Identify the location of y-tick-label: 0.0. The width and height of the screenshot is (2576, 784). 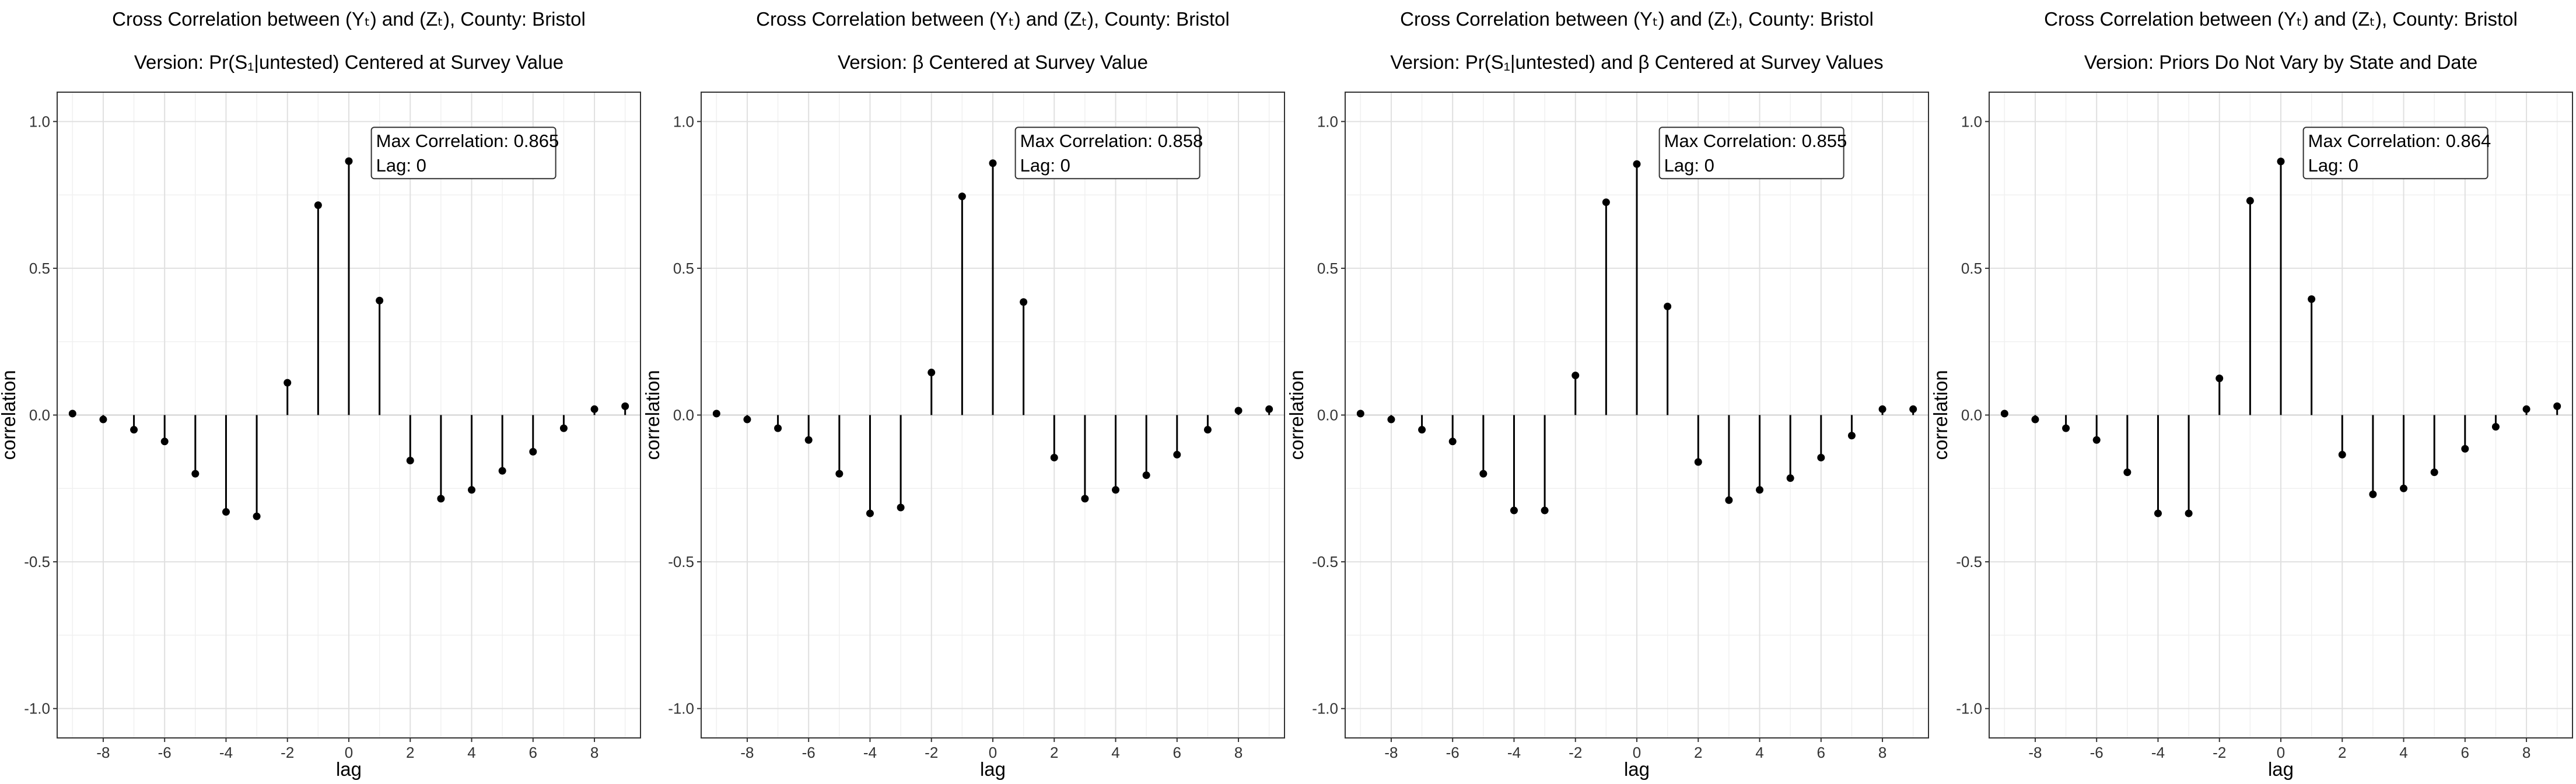
(39, 415).